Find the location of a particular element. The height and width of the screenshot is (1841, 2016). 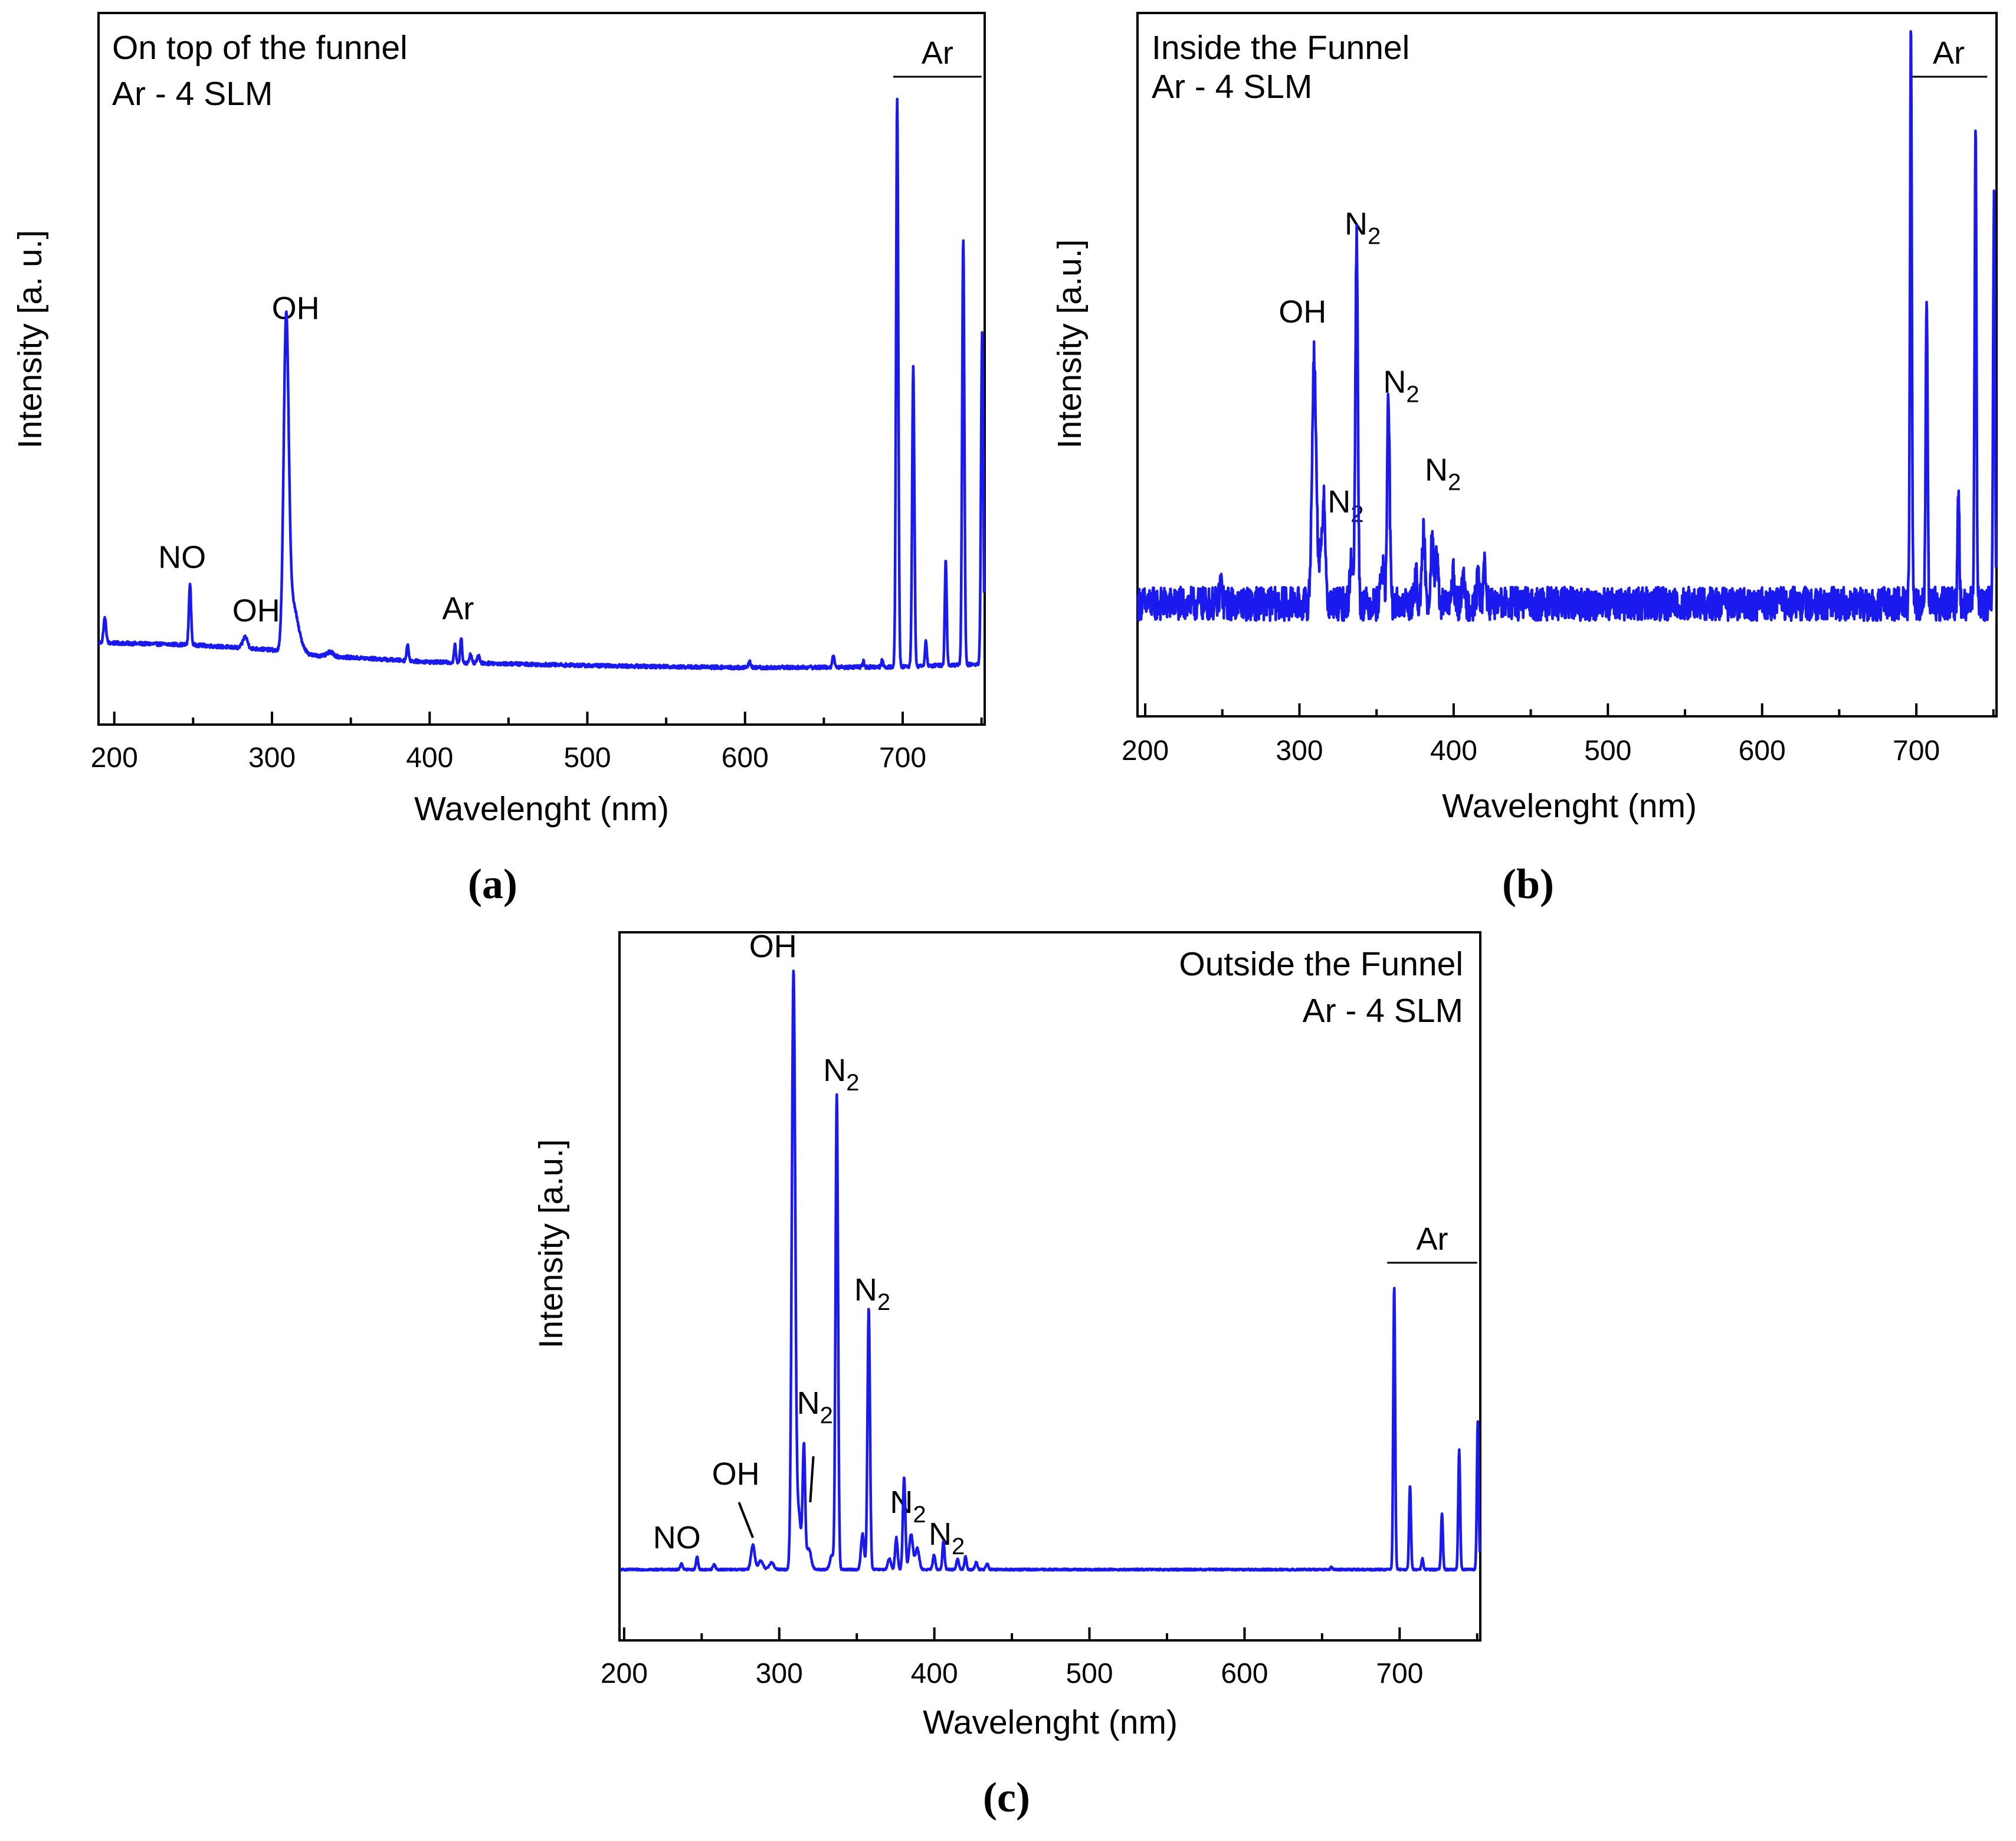

panel-label-c: (c) is located at coordinates (1007, 1798).